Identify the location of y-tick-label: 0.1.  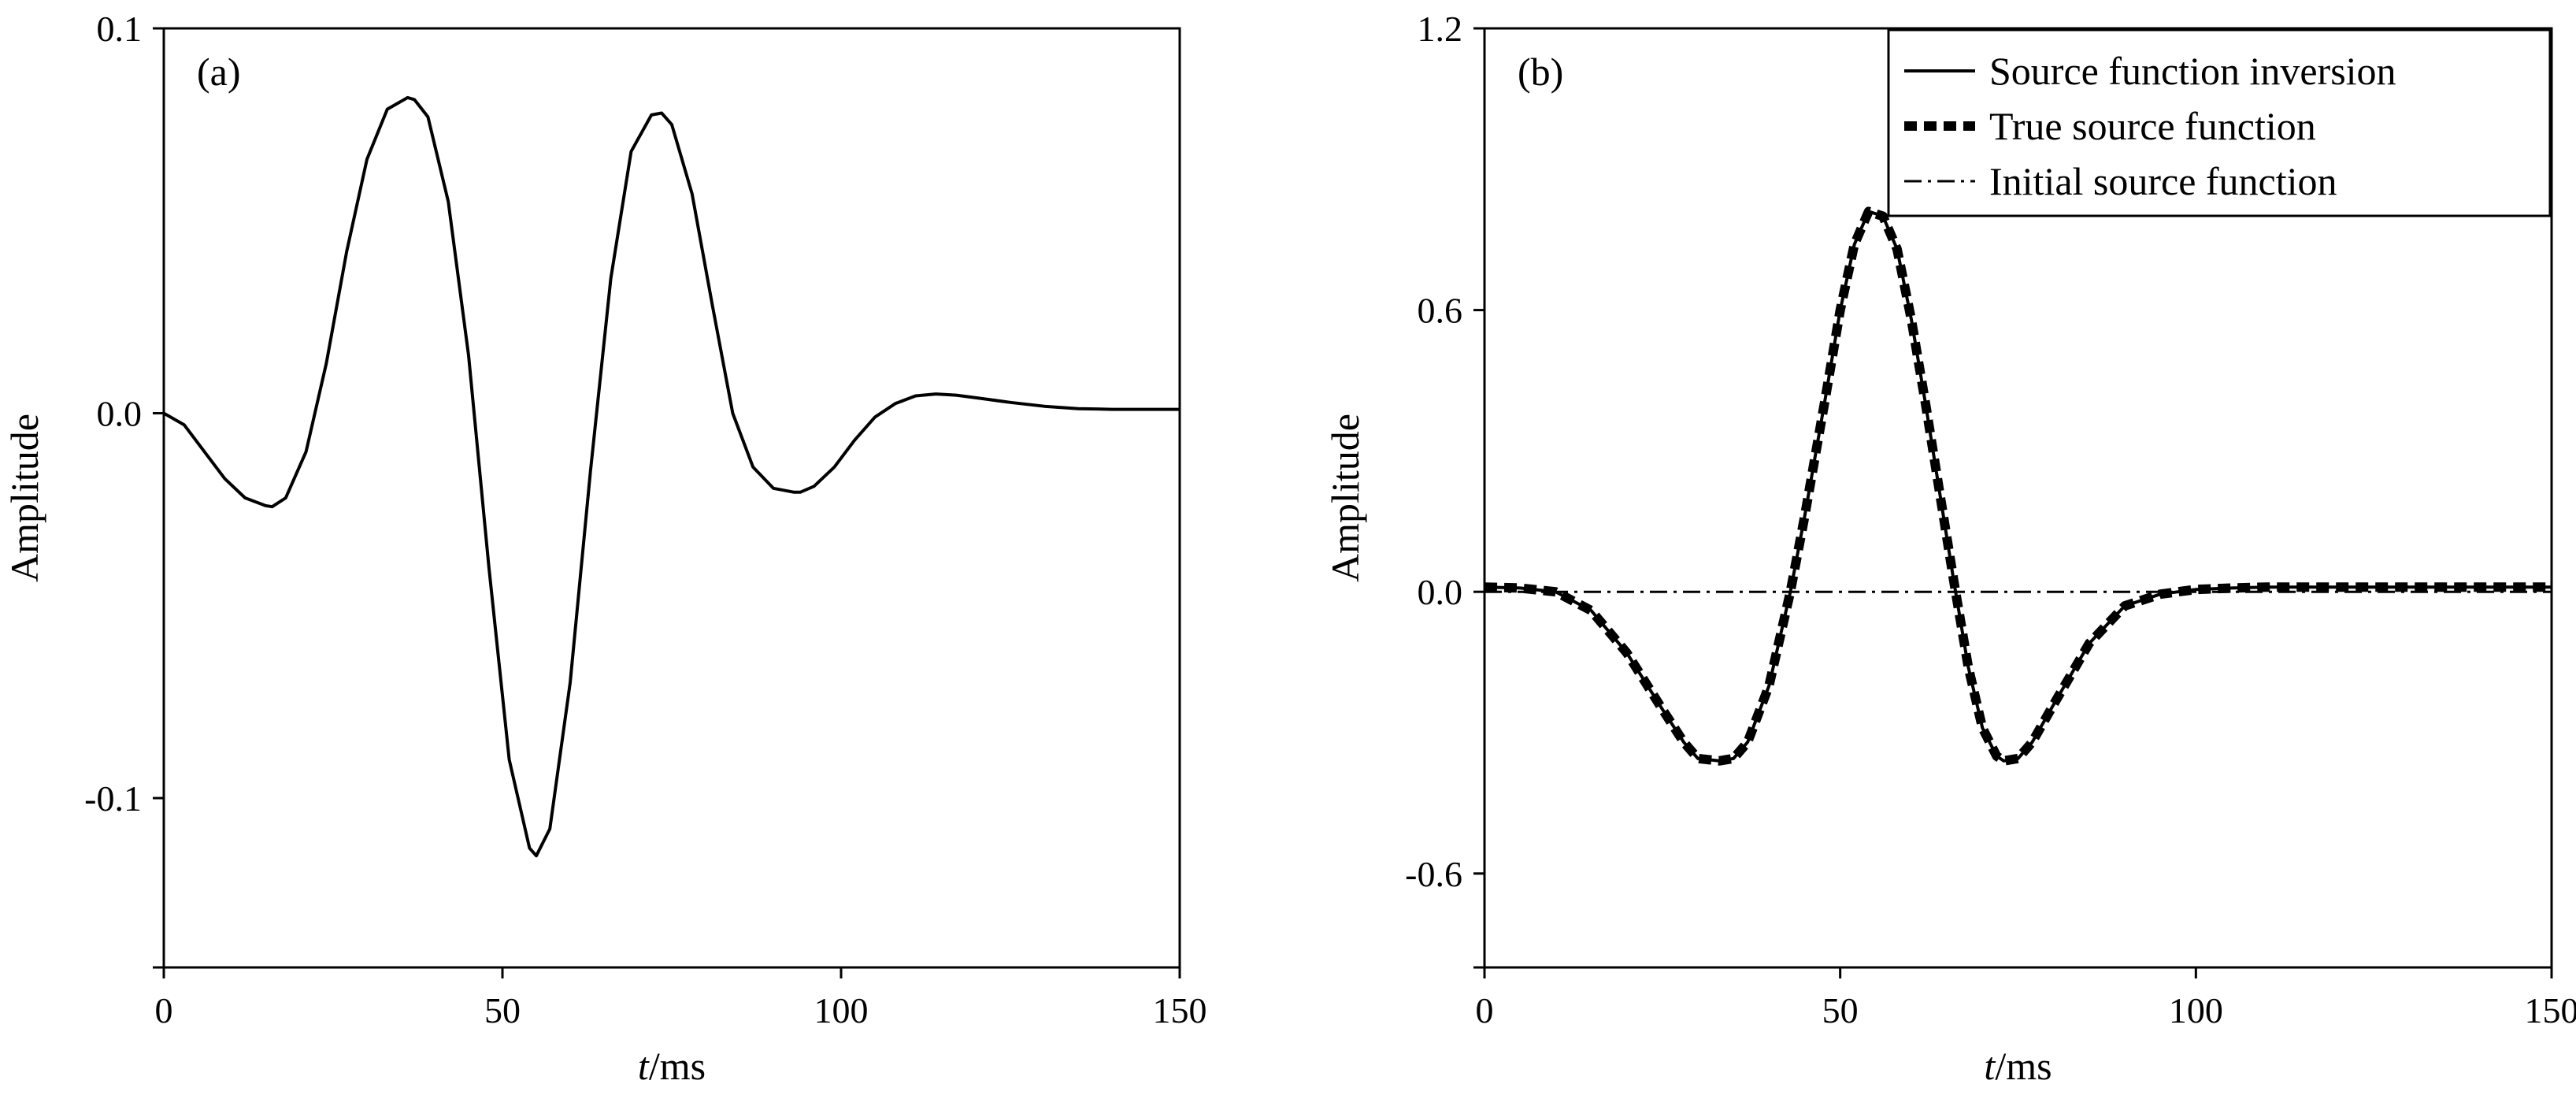
(120, 29).